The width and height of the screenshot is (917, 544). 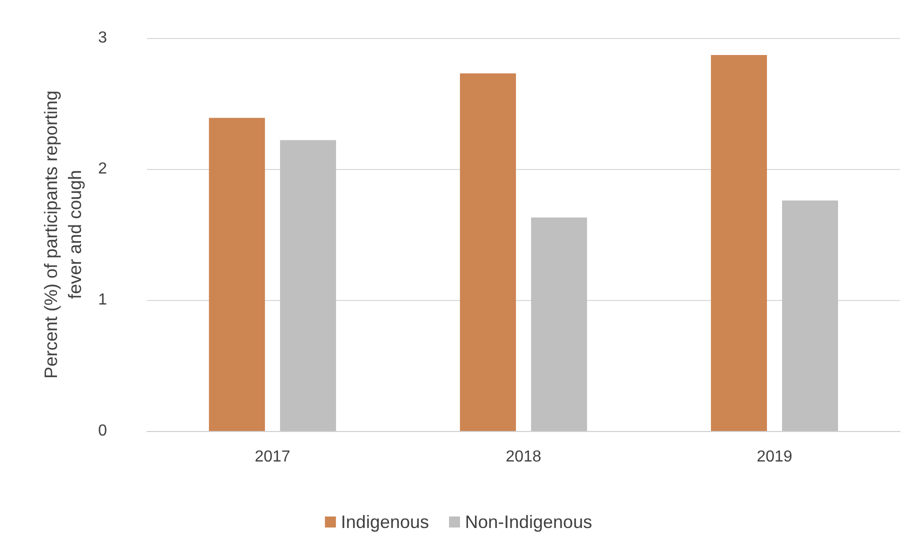 I want to click on y-tick-label: 0, so click(x=103, y=431).